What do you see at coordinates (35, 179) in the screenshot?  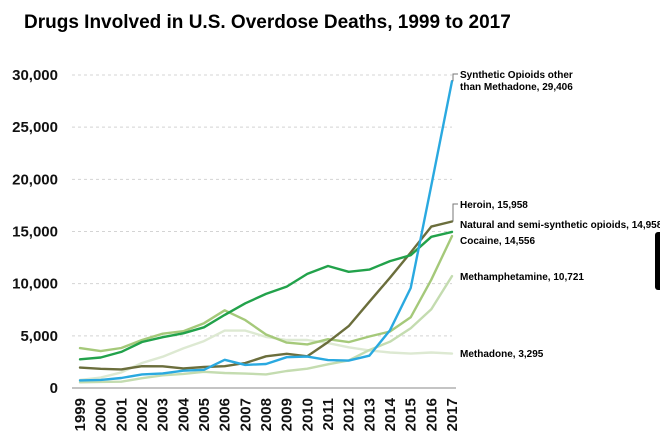 I see `y-tick-label: 20,000` at bounding box center [35, 179].